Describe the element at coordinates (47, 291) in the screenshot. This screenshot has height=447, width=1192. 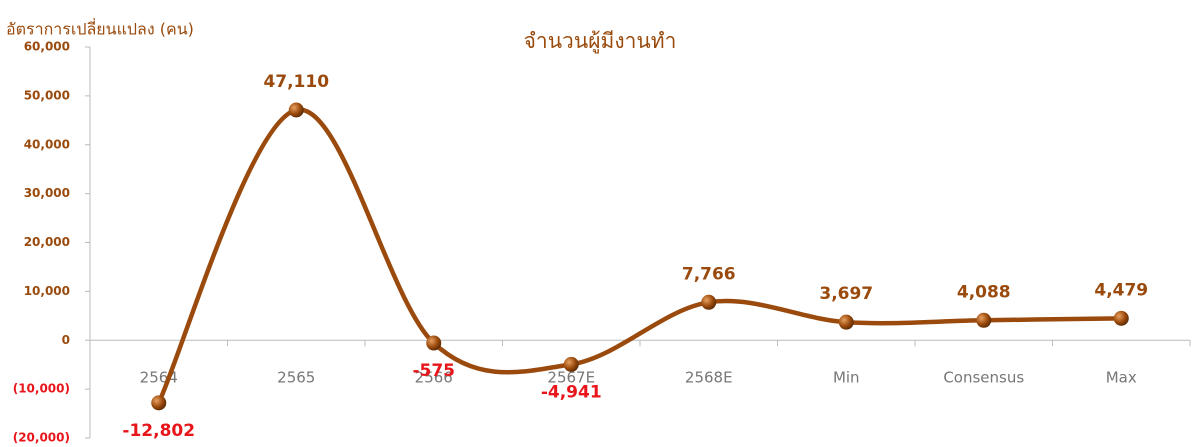
I see `y-tick-label: 10,000` at that location.